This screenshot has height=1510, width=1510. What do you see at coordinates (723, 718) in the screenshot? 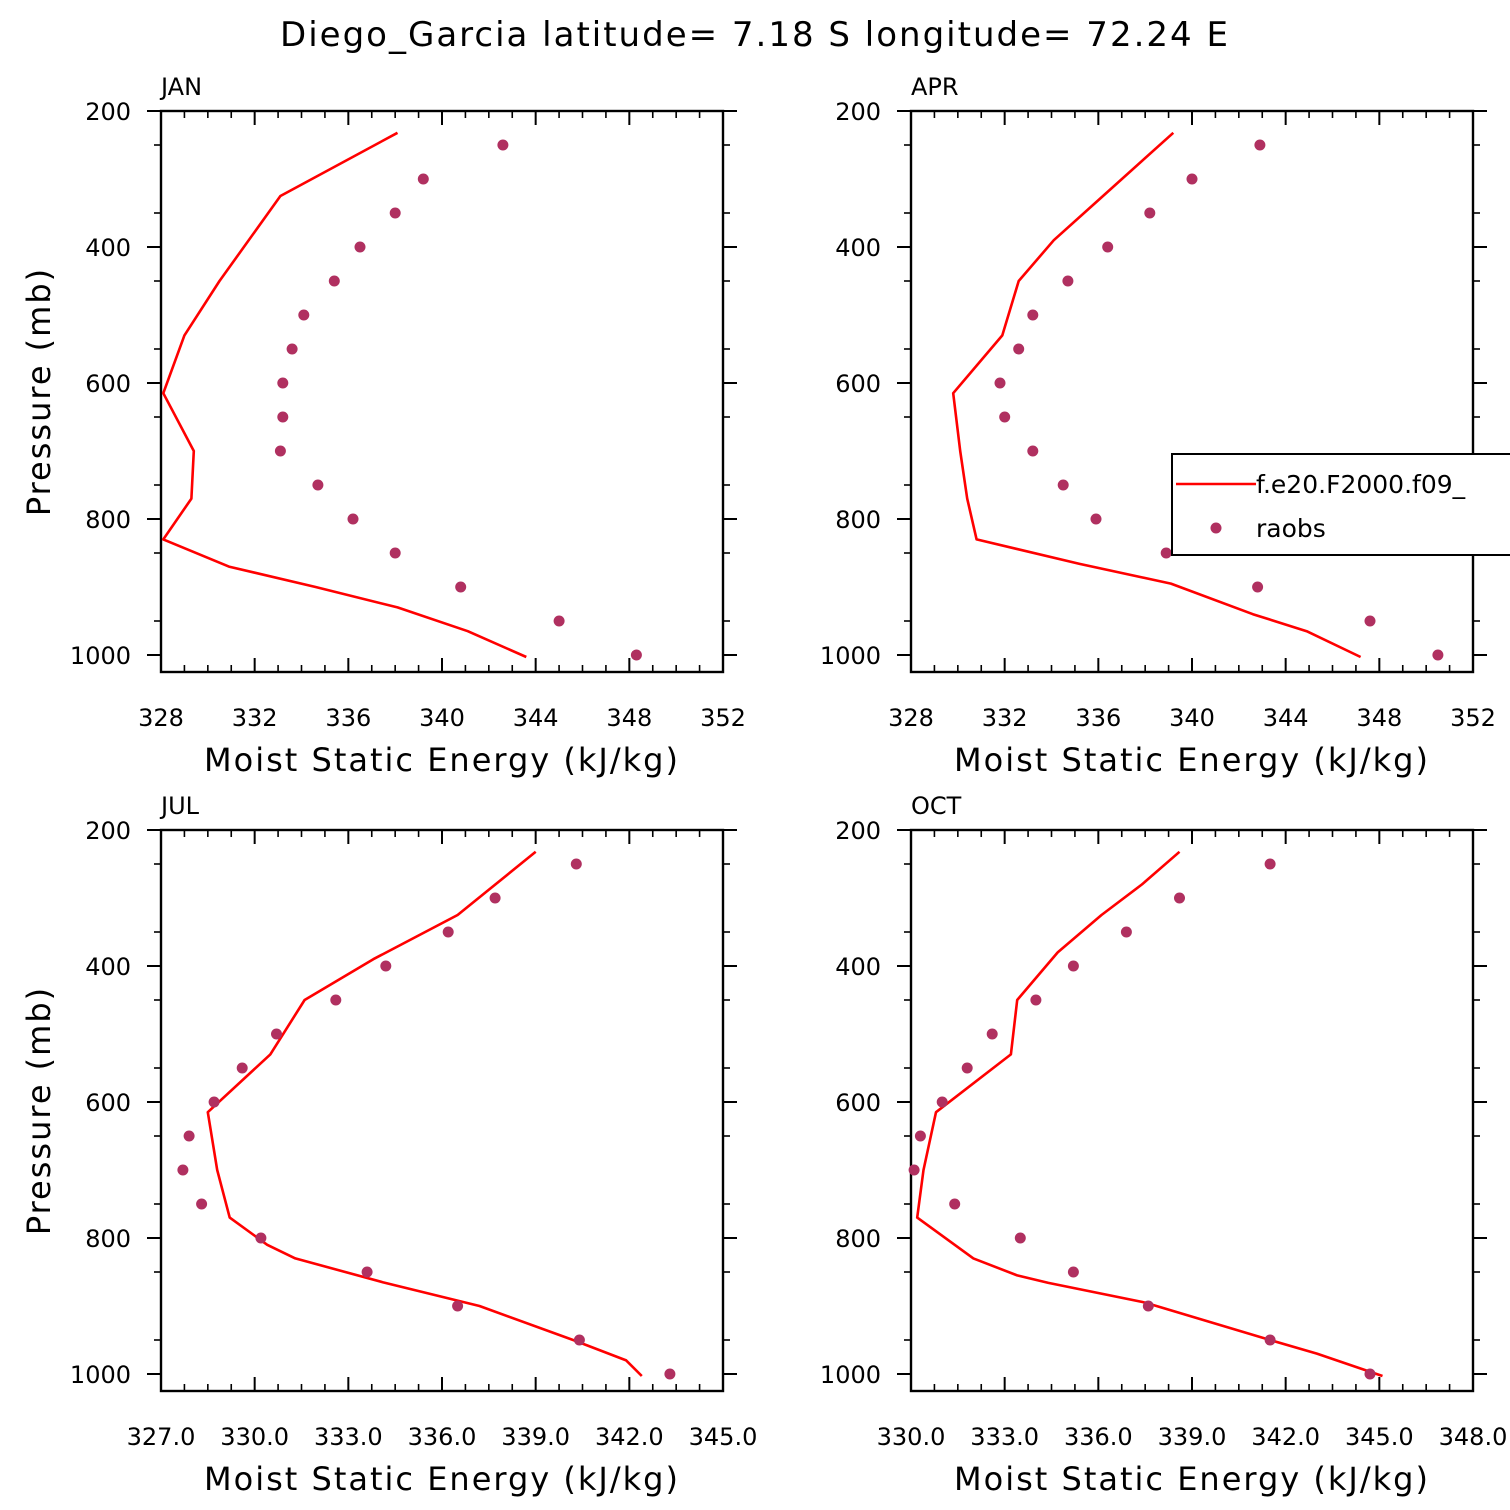
I see `x-tick-label: 352` at bounding box center [723, 718].